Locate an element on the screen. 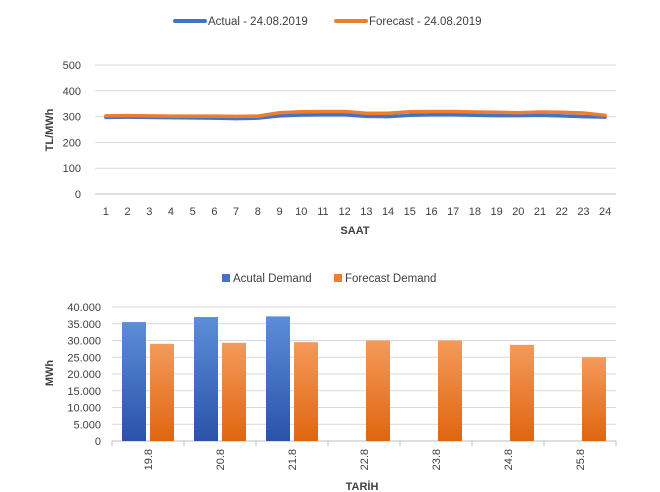 Image resolution: width=660 pixels, height=492 pixels. bar-y-tick-label: 5.000 is located at coordinates (87, 425).